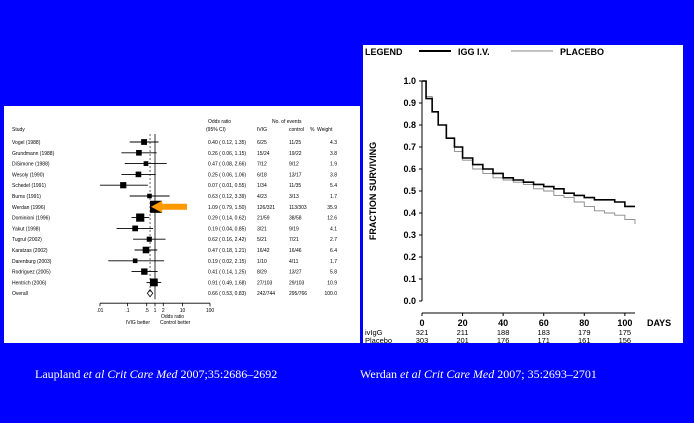 This screenshot has height=423, width=694. I want to click on control-events: 7/21, so click(294, 240).